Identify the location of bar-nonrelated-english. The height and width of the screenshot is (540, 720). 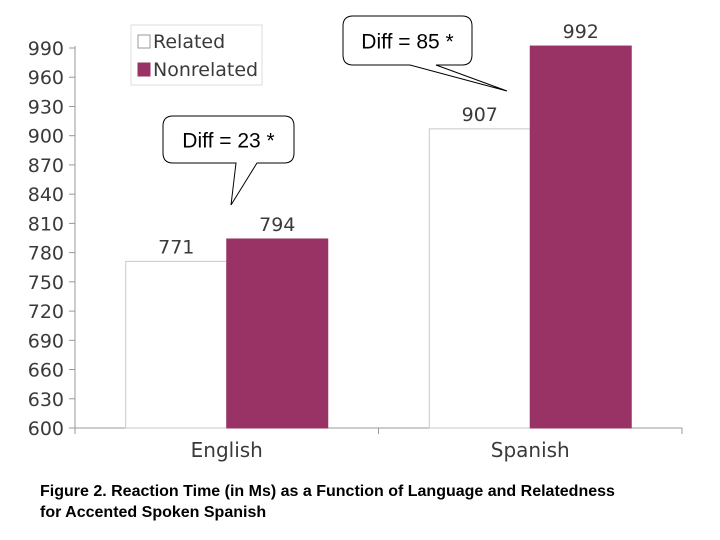
(277, 333).